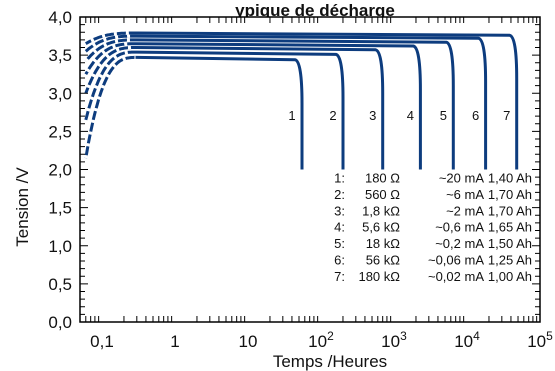 Image resolution: width=555 pixels, height=371 pixels. What do you see at coordinates (443, 115) in the screenshot?
I see `curve-number-label: 5` at bounding box center [443, 115].